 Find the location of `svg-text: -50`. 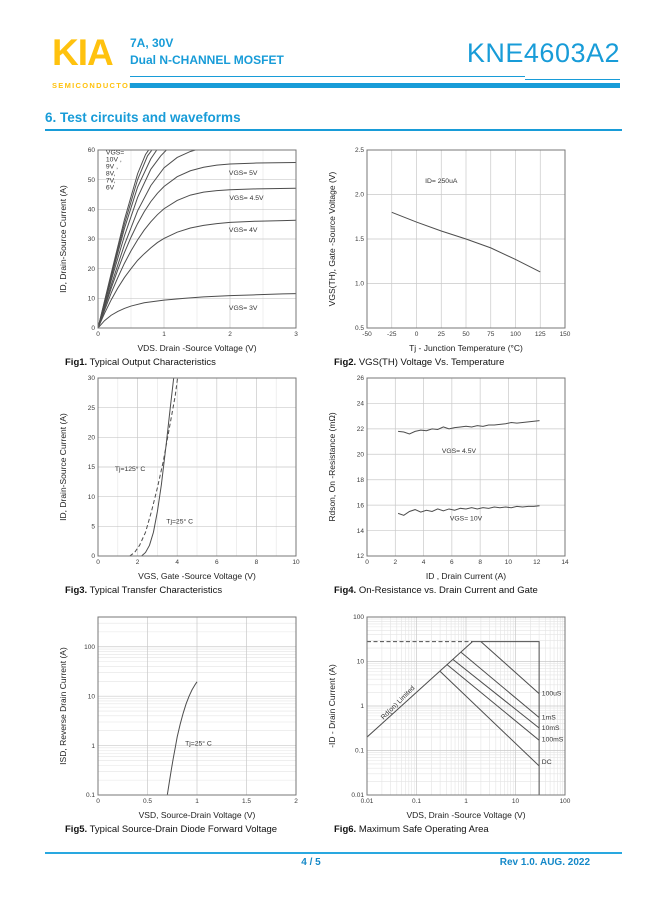

svg-text: -50 is located at coordinates (367, 334).